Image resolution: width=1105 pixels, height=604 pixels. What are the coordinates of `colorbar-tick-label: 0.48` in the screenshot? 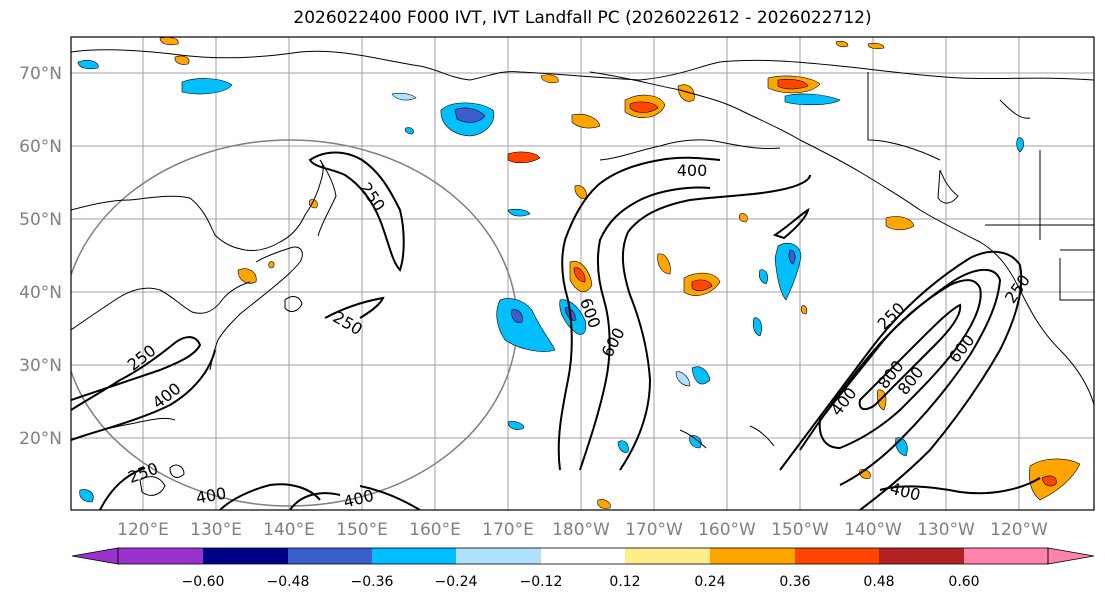 It's located at (878, 582).